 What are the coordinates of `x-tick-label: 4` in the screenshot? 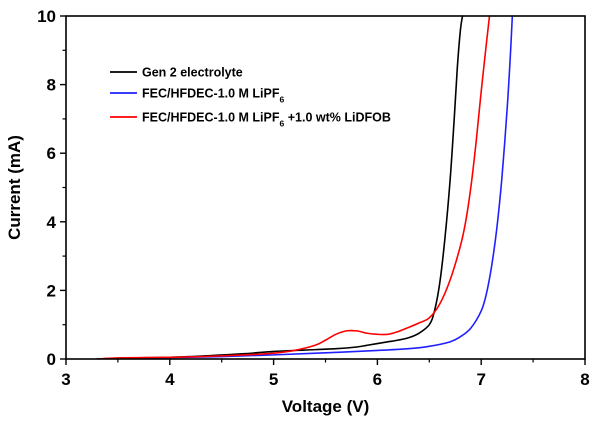 It's located at (170, 379).